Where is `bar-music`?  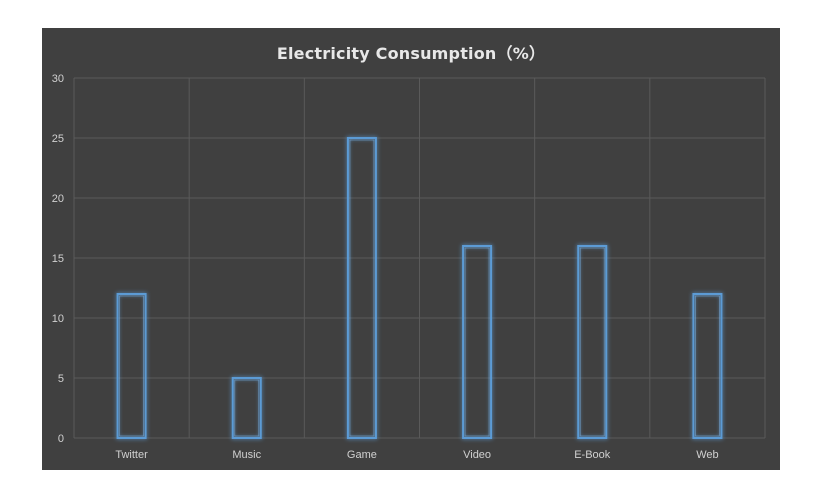 bar-music is located at coordinates (246, 408).